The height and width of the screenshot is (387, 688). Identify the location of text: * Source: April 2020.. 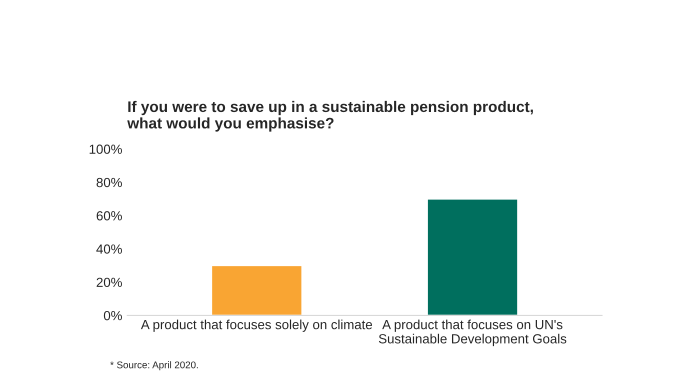
(154, 365).